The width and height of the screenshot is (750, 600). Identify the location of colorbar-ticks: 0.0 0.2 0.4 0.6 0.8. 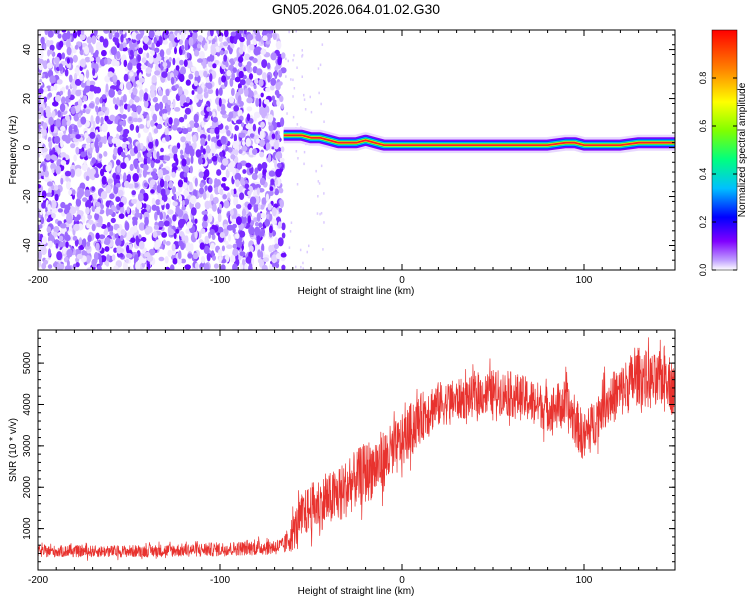
(717, 174).